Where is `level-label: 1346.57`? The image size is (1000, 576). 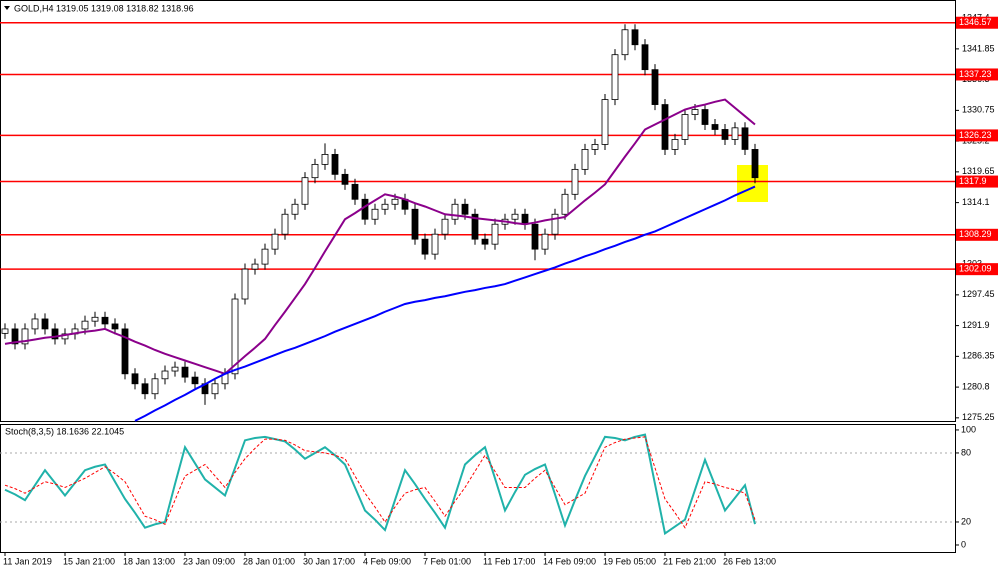
level-label: 1346.57 is located at coordinates (975, 22).